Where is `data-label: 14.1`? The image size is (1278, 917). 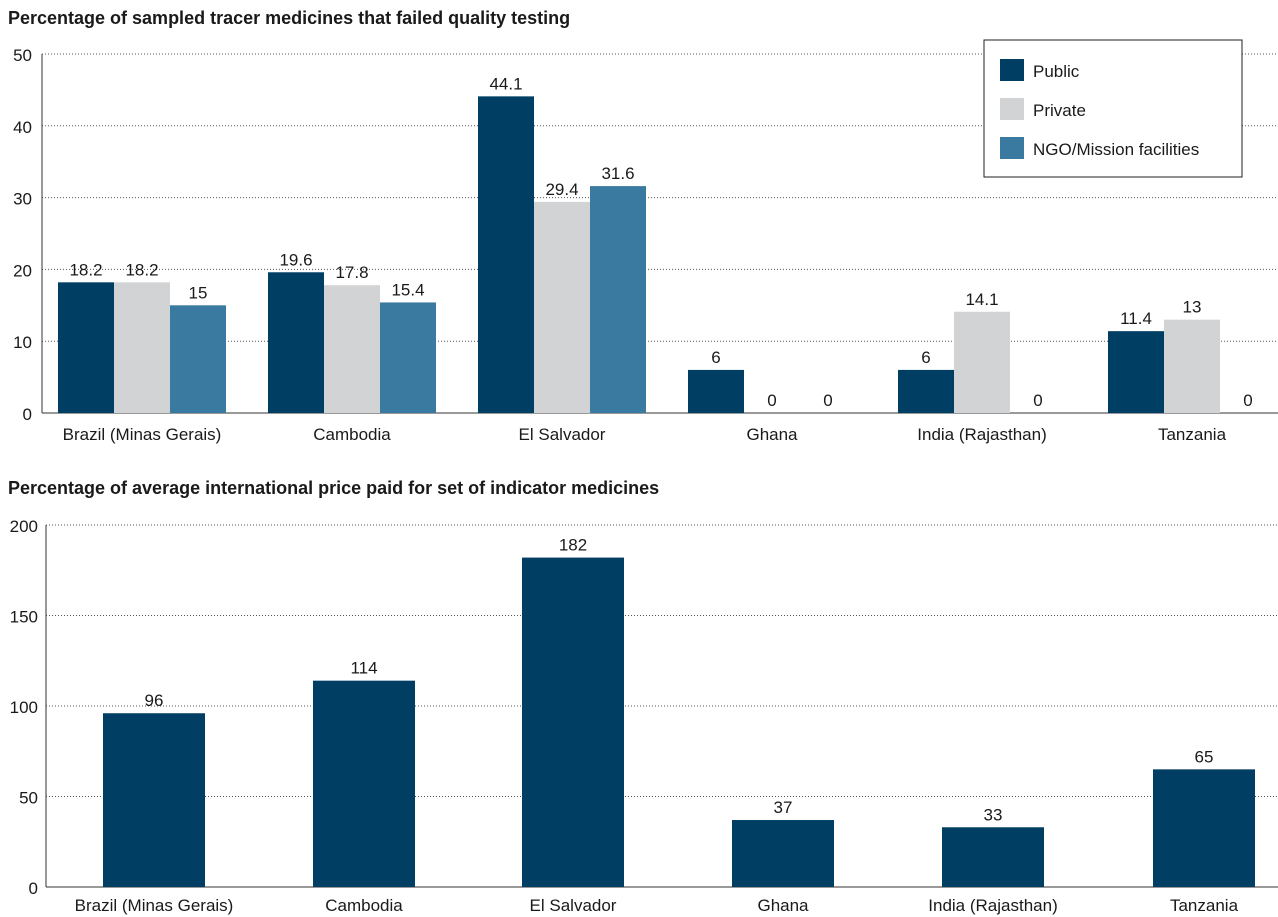
data-label: 14.1 is located at coordinates (981, 299).